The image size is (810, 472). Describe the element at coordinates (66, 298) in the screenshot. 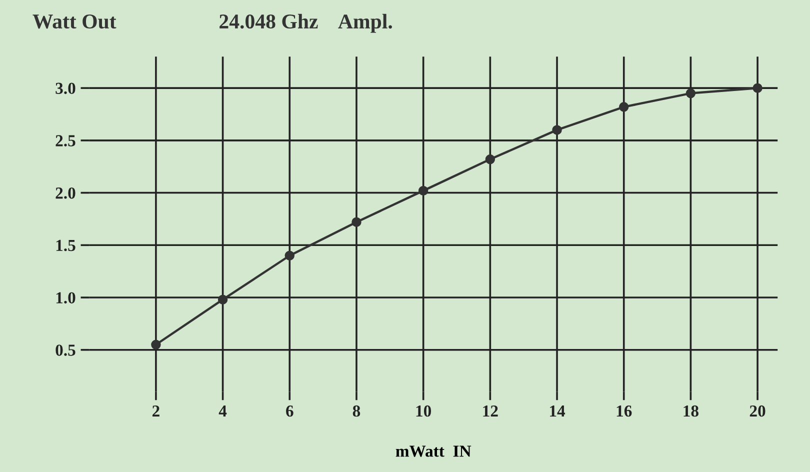

I see `y-tick-label: 1.0` at that location.